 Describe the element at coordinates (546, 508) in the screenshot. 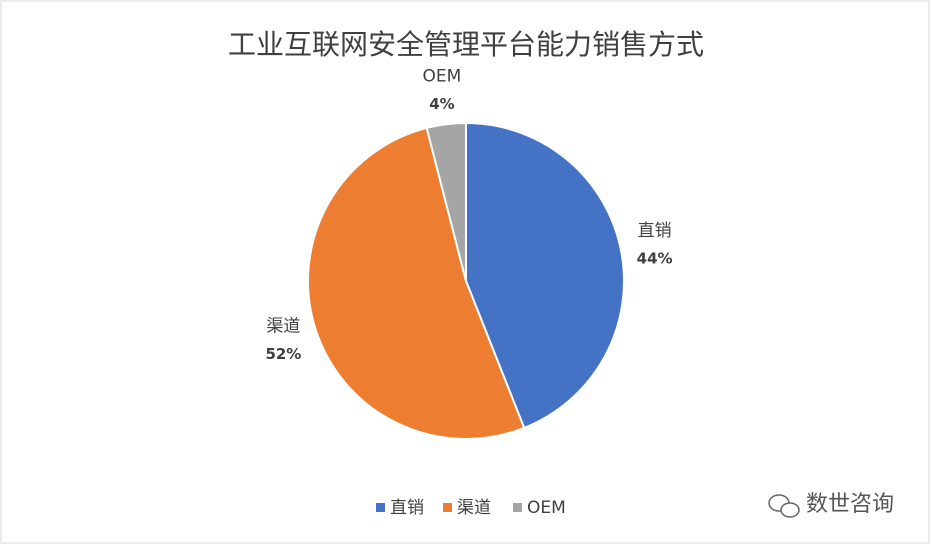

I see `legend-label: OEM` at that location.